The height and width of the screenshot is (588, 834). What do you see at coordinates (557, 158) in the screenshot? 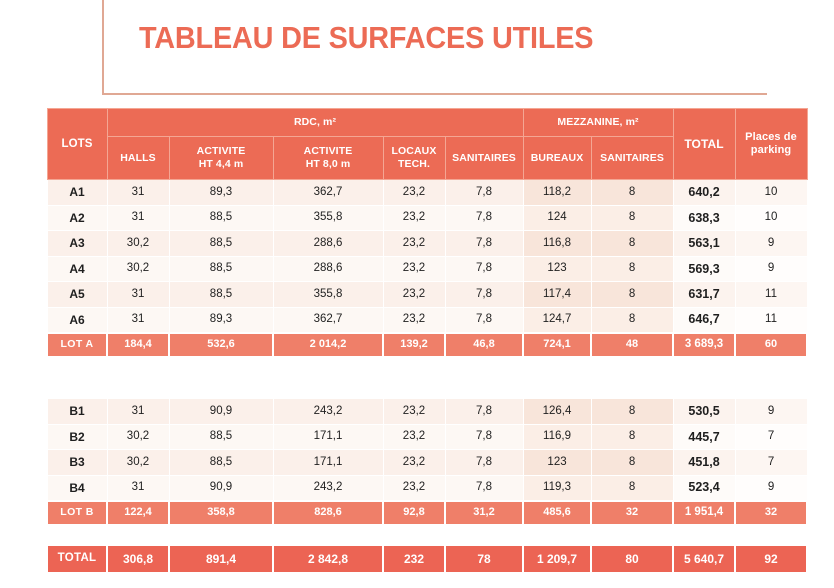
I see `header-bureaux: BUREAUX` at bounding box center [557, 158].